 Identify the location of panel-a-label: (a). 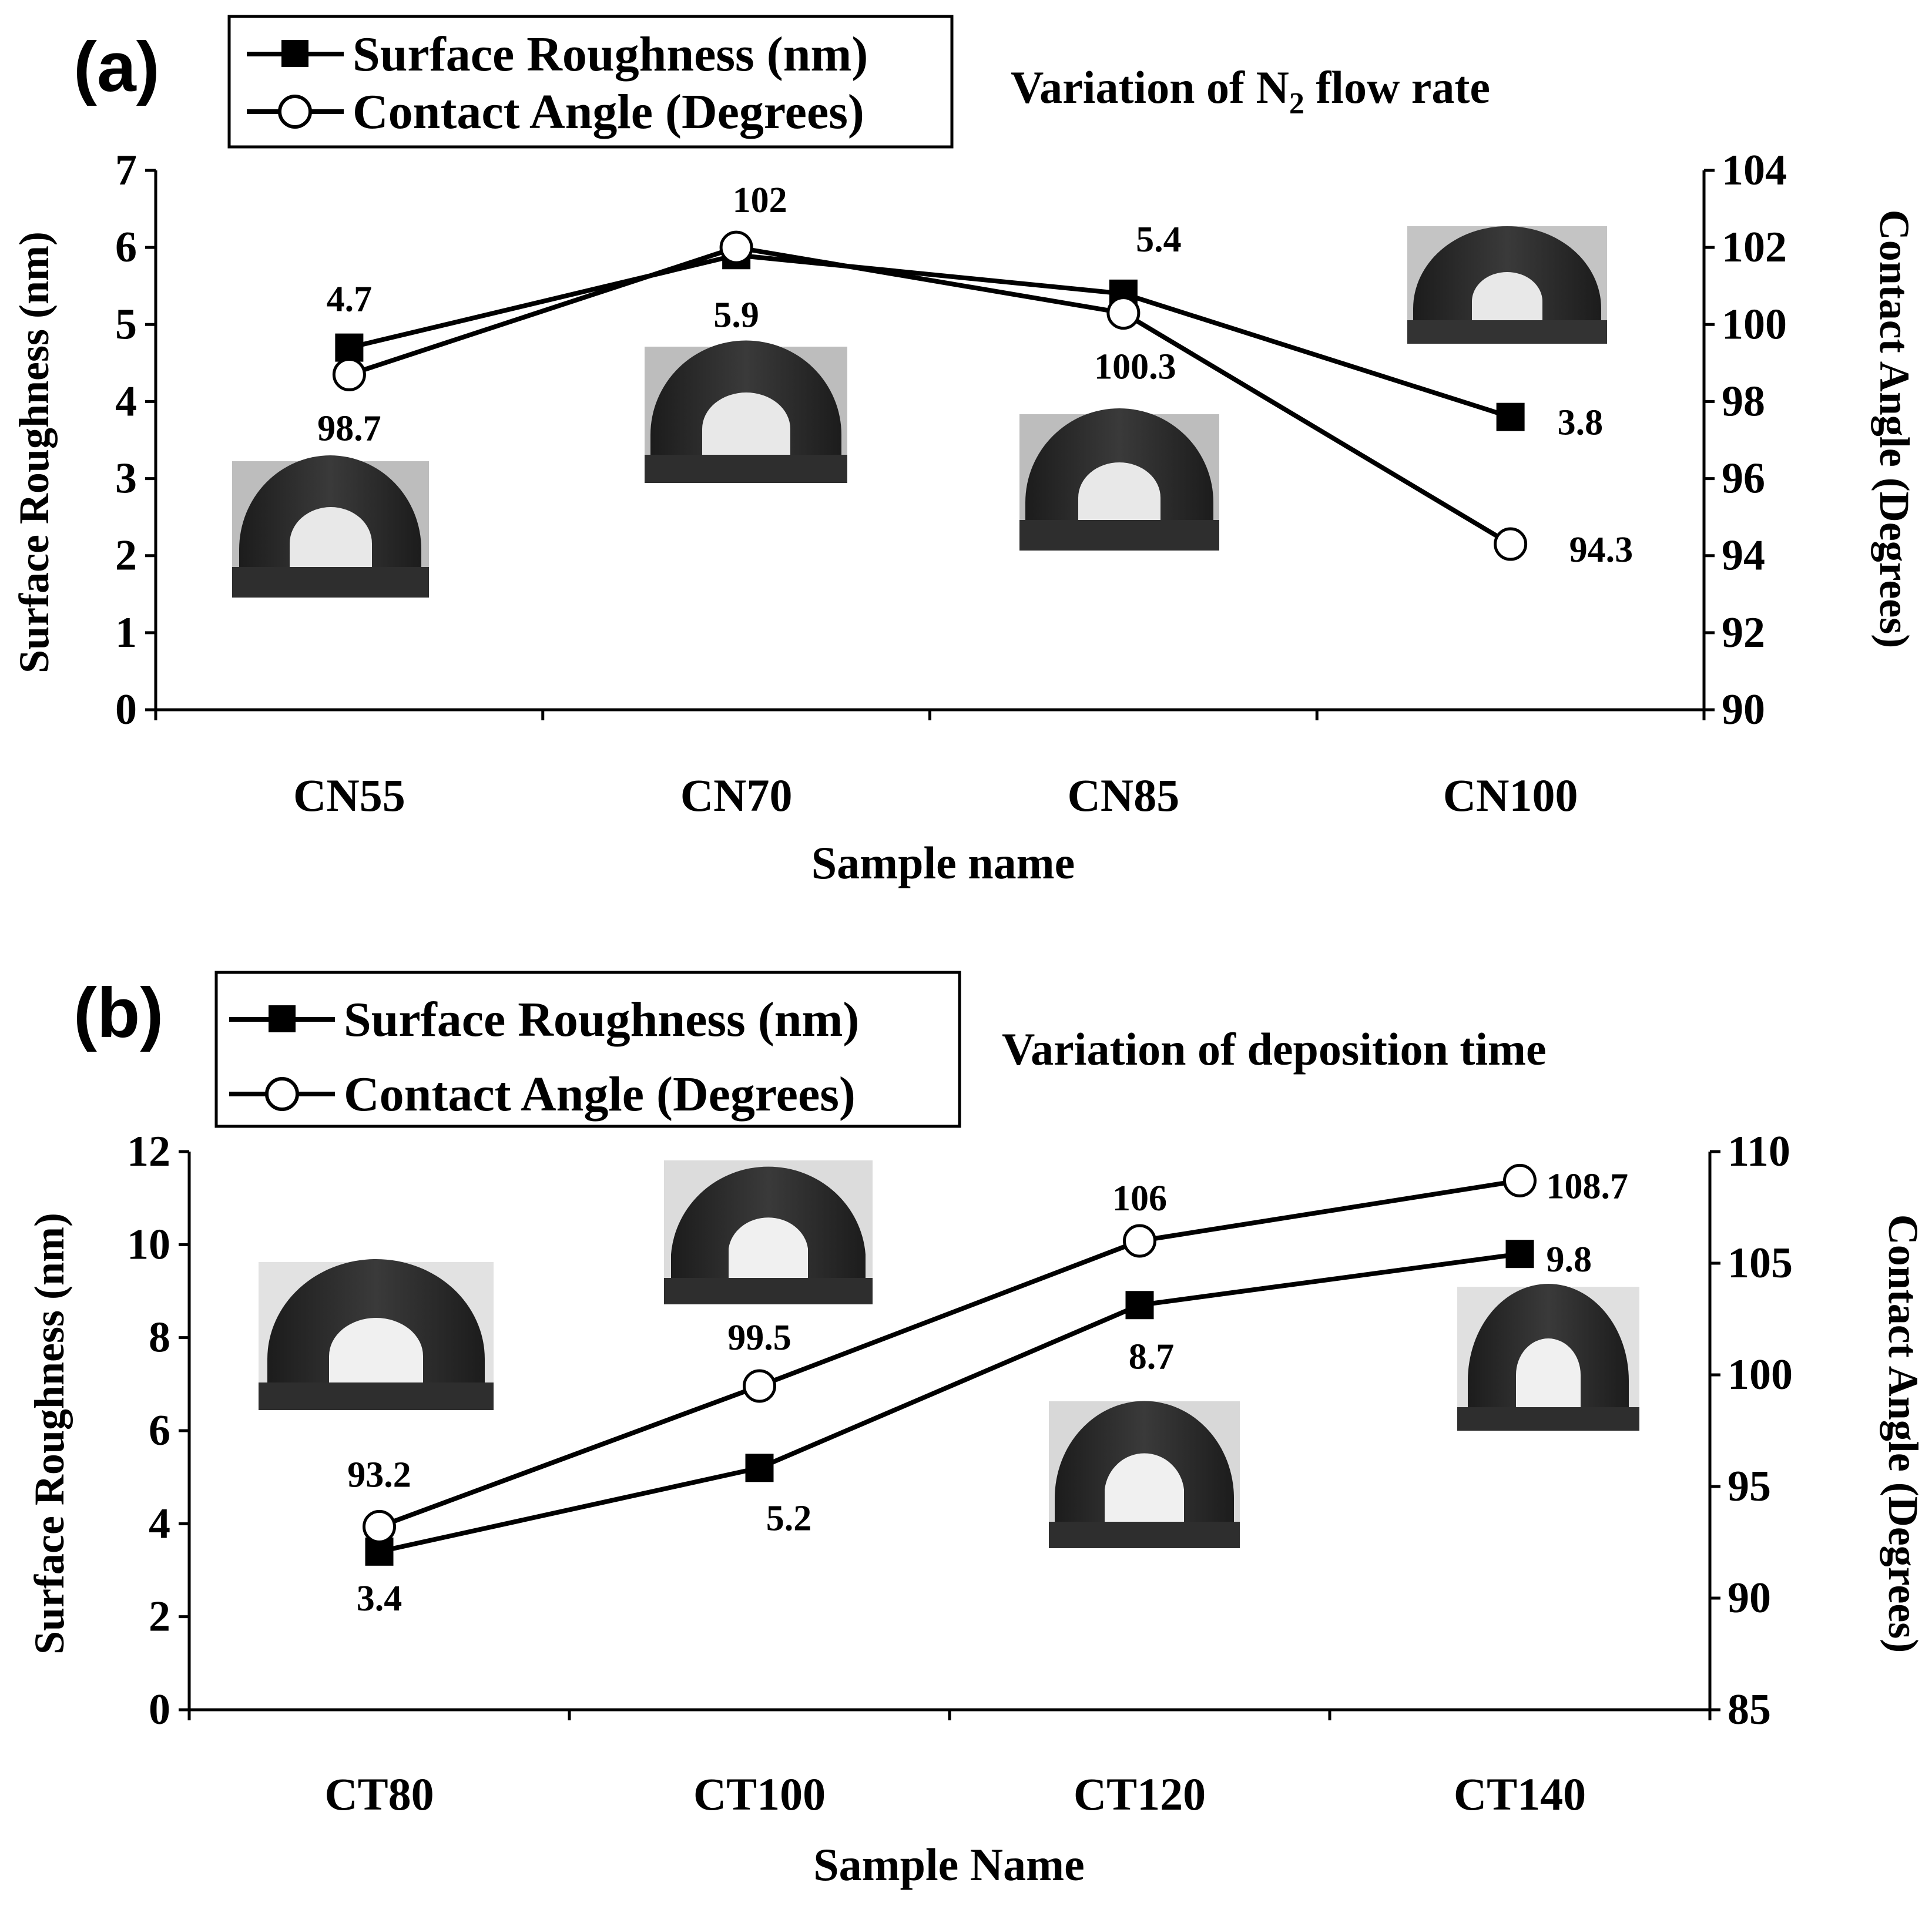
(116, 67).